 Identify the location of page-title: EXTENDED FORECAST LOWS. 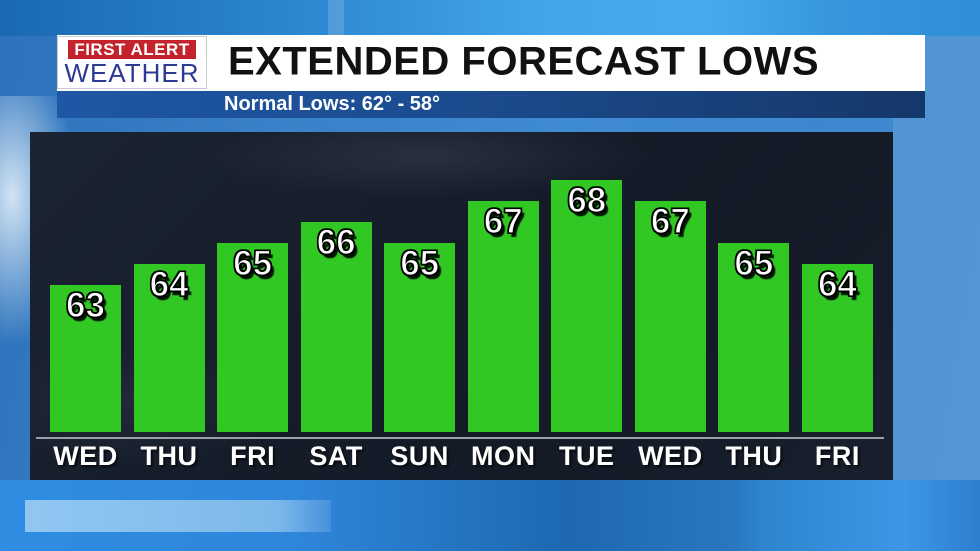
(524, 61).